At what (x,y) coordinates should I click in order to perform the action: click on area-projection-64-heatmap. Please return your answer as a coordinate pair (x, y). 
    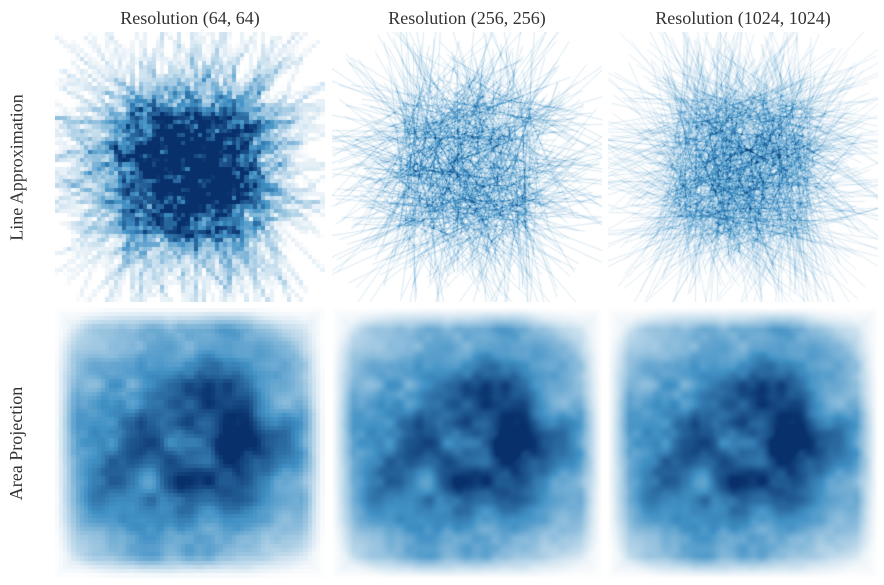
    Looking at the image, I should click on (190, 443).